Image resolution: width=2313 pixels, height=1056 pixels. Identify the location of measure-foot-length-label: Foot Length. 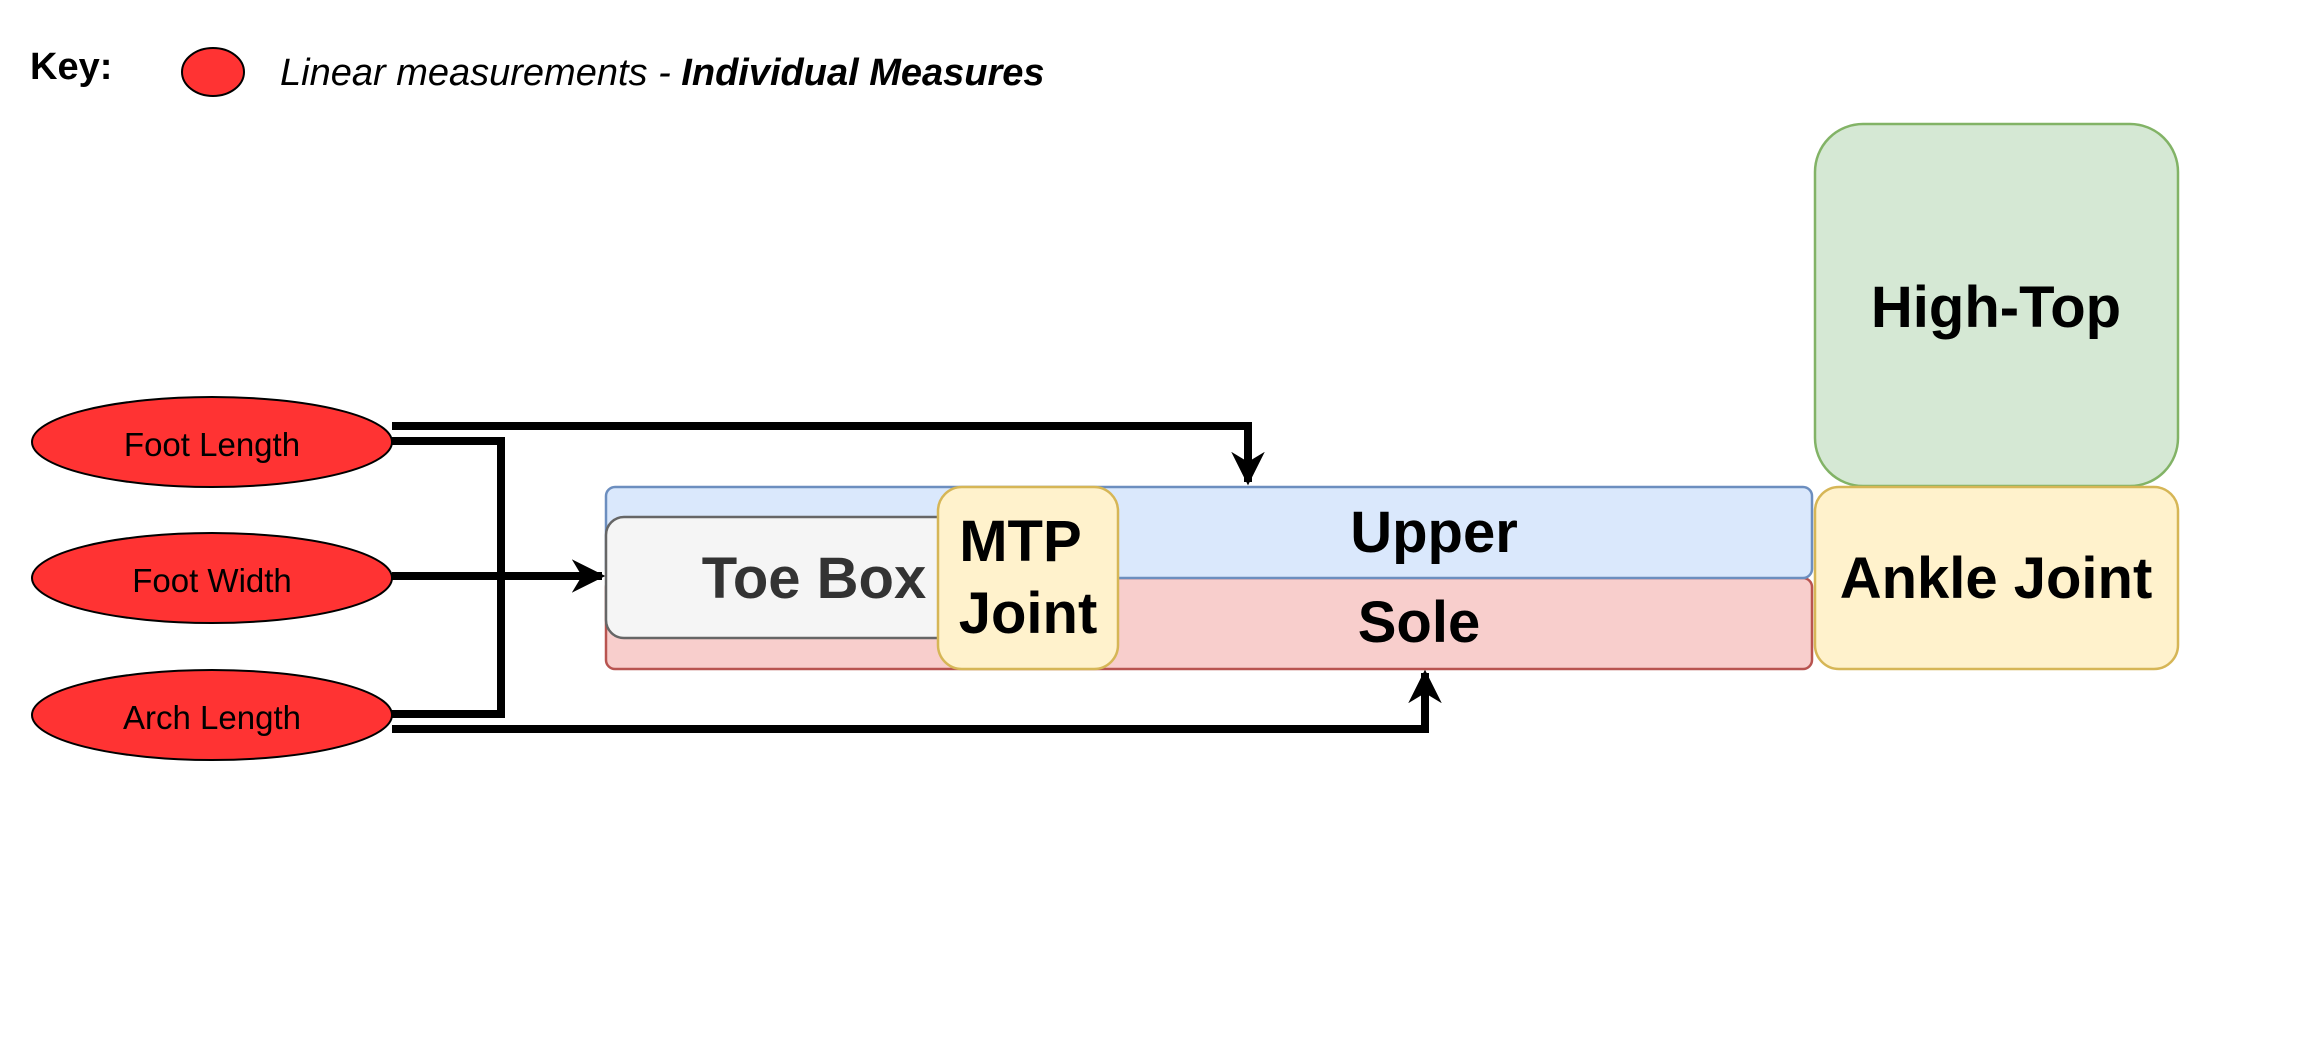
(212, 444).